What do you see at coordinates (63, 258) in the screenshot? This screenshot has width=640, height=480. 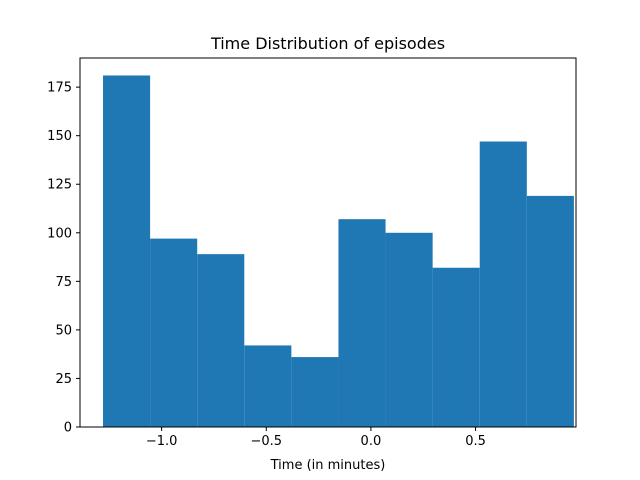 I see `y-axis-ticks: 0 25 50 75 100 125 150 175` at bounding box center [63, 258].